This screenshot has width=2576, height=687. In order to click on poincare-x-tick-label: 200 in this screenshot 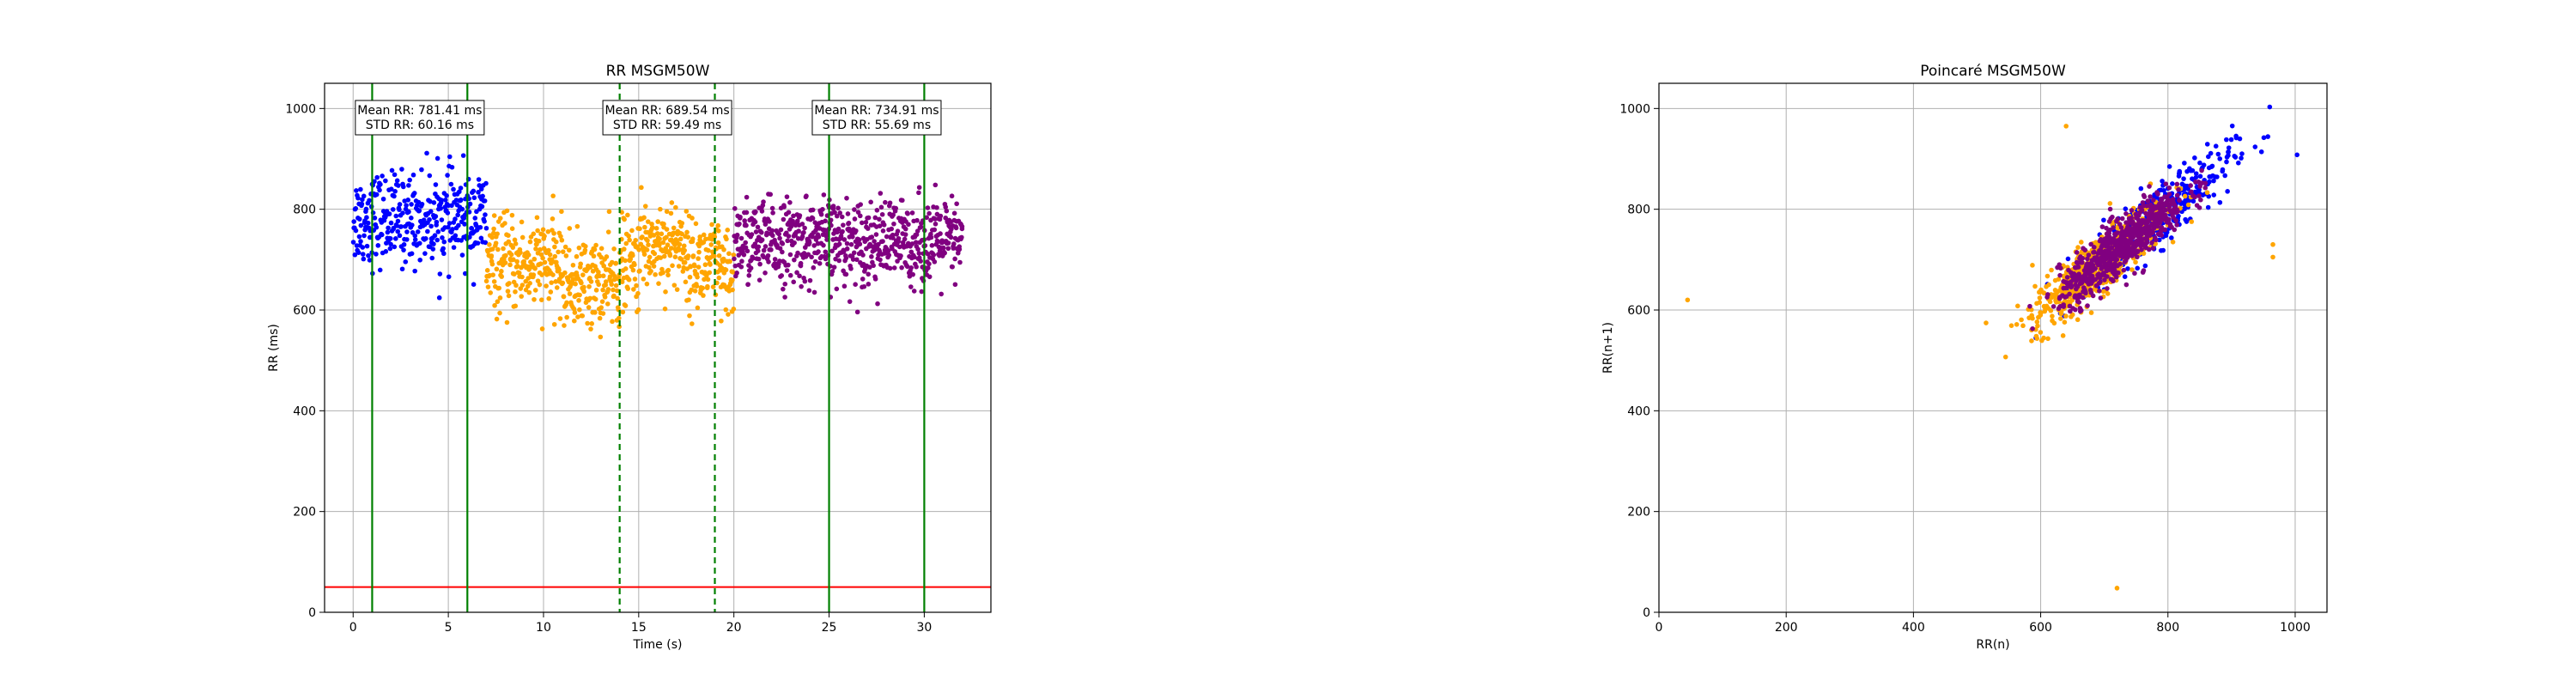, I will do `click(1786, 628)`.